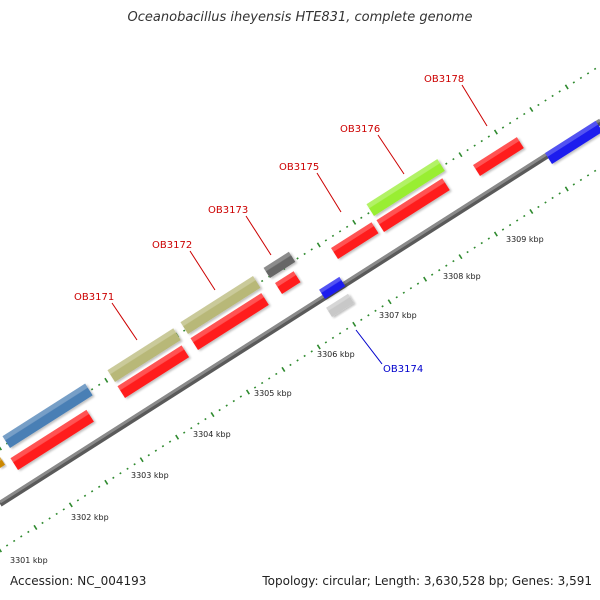 The height and width of the screenshot is (600, 600). Describe the element at coordinates (403, 369) in the screenshot. I see `gene-label: OB3174` at that location.